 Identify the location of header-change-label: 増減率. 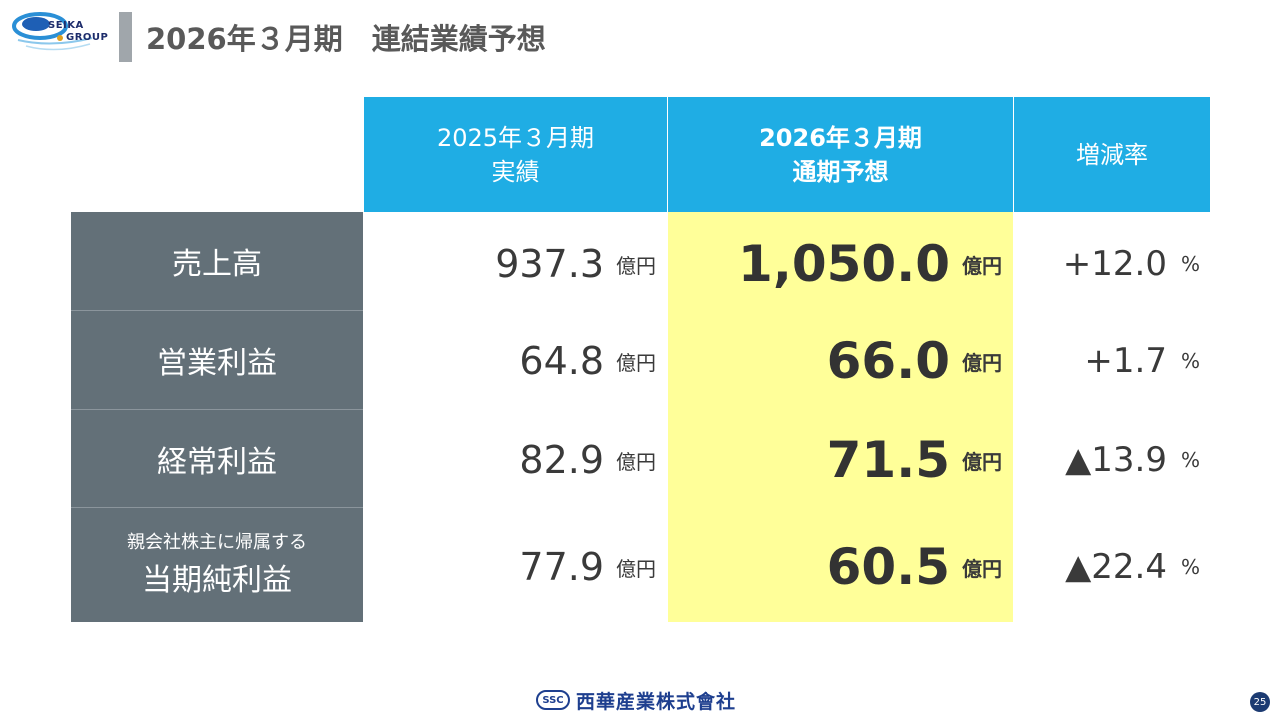
(1112, 154).